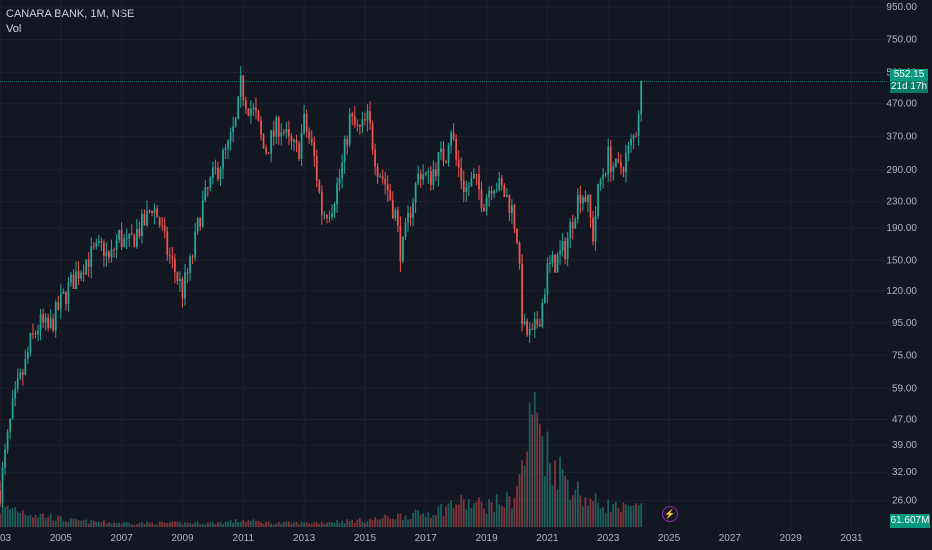  What do you see at coordinates (486, 538) in the screenshot?
I see `x-tick-label: 2019` at bounding box center [486, 538].